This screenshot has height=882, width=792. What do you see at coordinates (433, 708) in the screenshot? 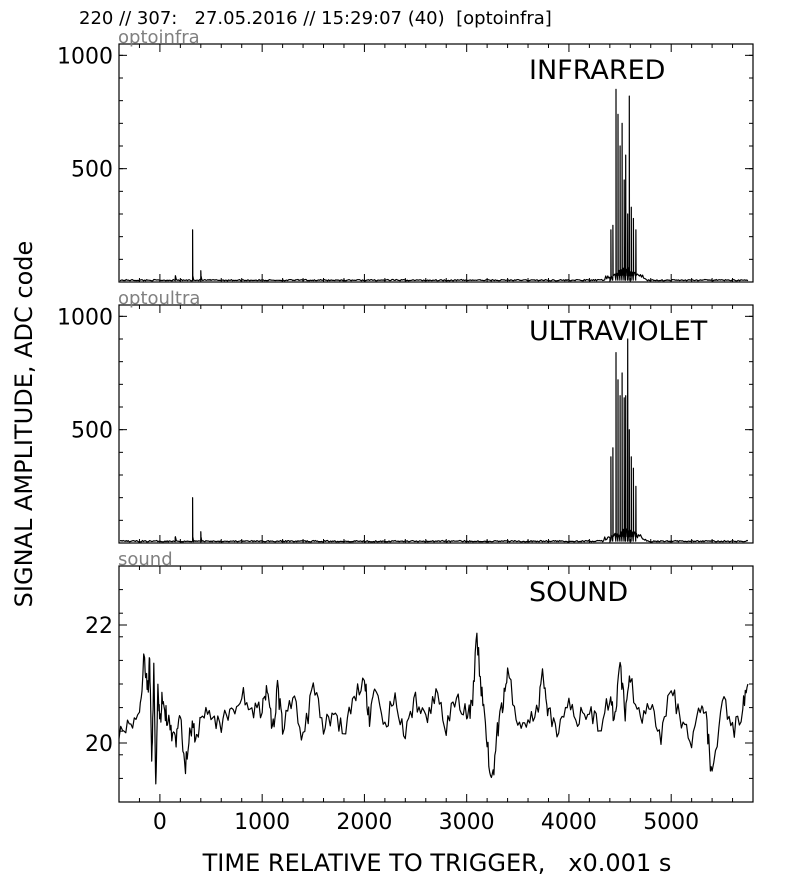
I see `signal-line` at bounding box center [433, 708].